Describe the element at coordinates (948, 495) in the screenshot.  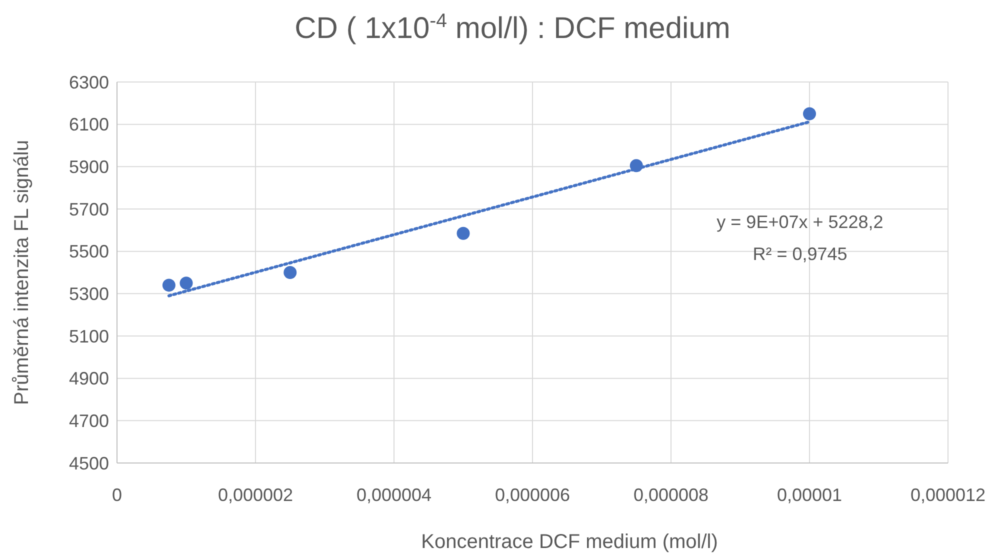
I see `x-tick-label: 0,000012` at that location.